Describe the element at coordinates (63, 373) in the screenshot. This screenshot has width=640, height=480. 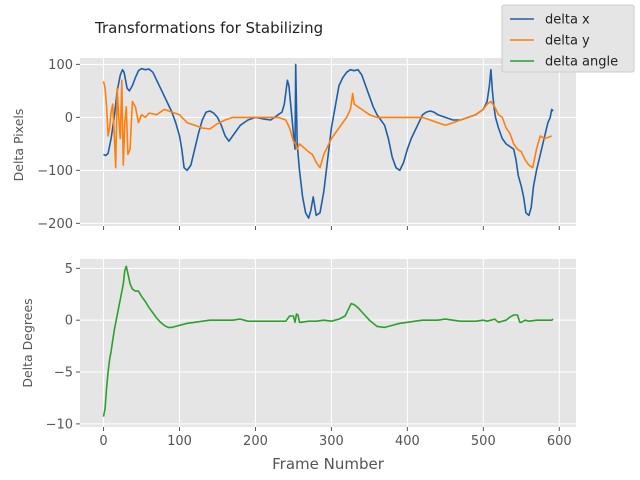
I see `y-tick-label: −5` at that location.